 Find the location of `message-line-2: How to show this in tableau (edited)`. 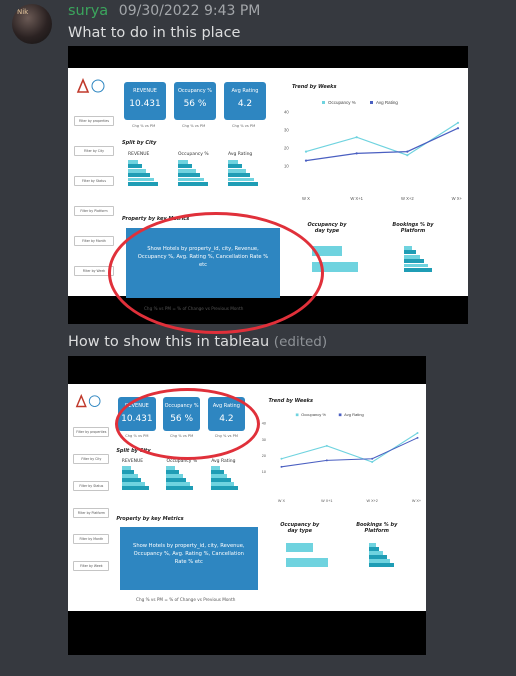

message-line-2: How to show this in tableau (edited) is located at coordinates (197, 342).